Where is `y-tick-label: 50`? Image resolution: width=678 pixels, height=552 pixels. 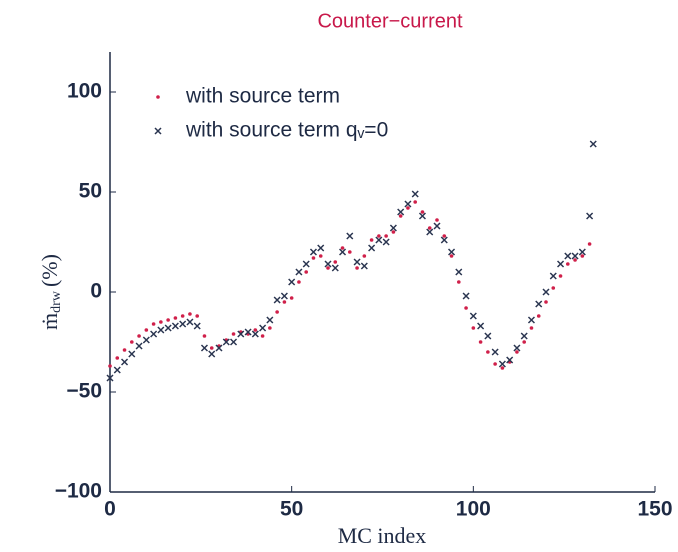
y-tick-label: 50 is located at coordinates (90, 191).